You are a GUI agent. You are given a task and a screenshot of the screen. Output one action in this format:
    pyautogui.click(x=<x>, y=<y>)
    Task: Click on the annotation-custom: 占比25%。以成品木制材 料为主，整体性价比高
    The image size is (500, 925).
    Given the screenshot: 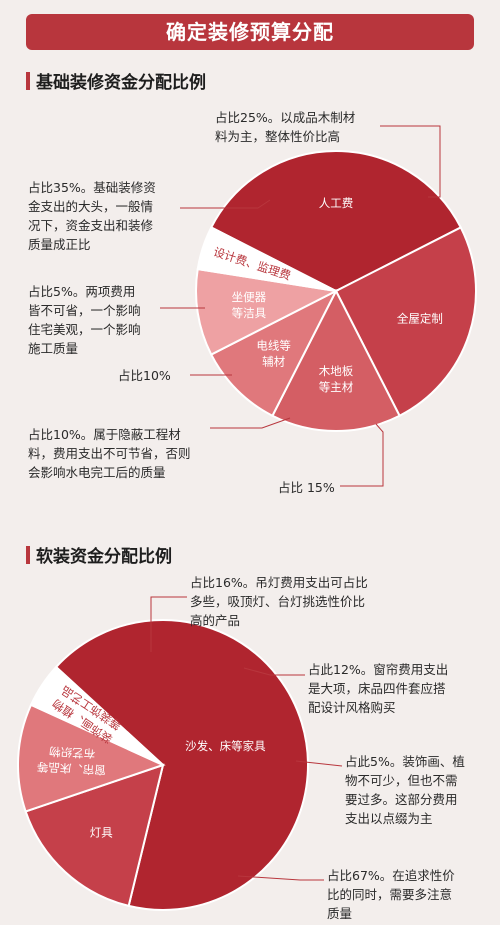 What is the action you would take?
    pyautogui.click(x=285, y=127)
    